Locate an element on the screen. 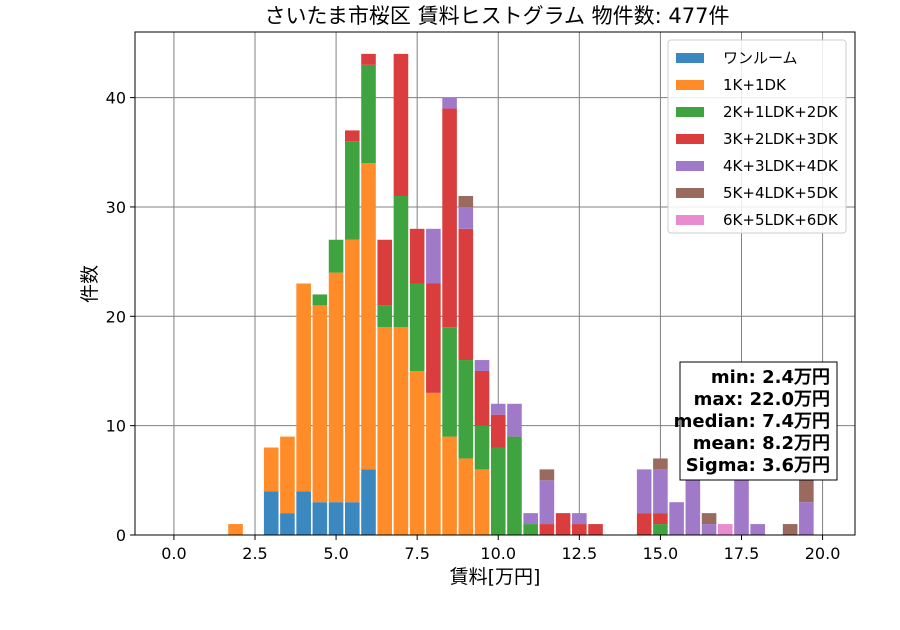 This screenshot has width=900, height=630. stats-line: Sigma: 3.6万円 is located at coordinates (758, 465).